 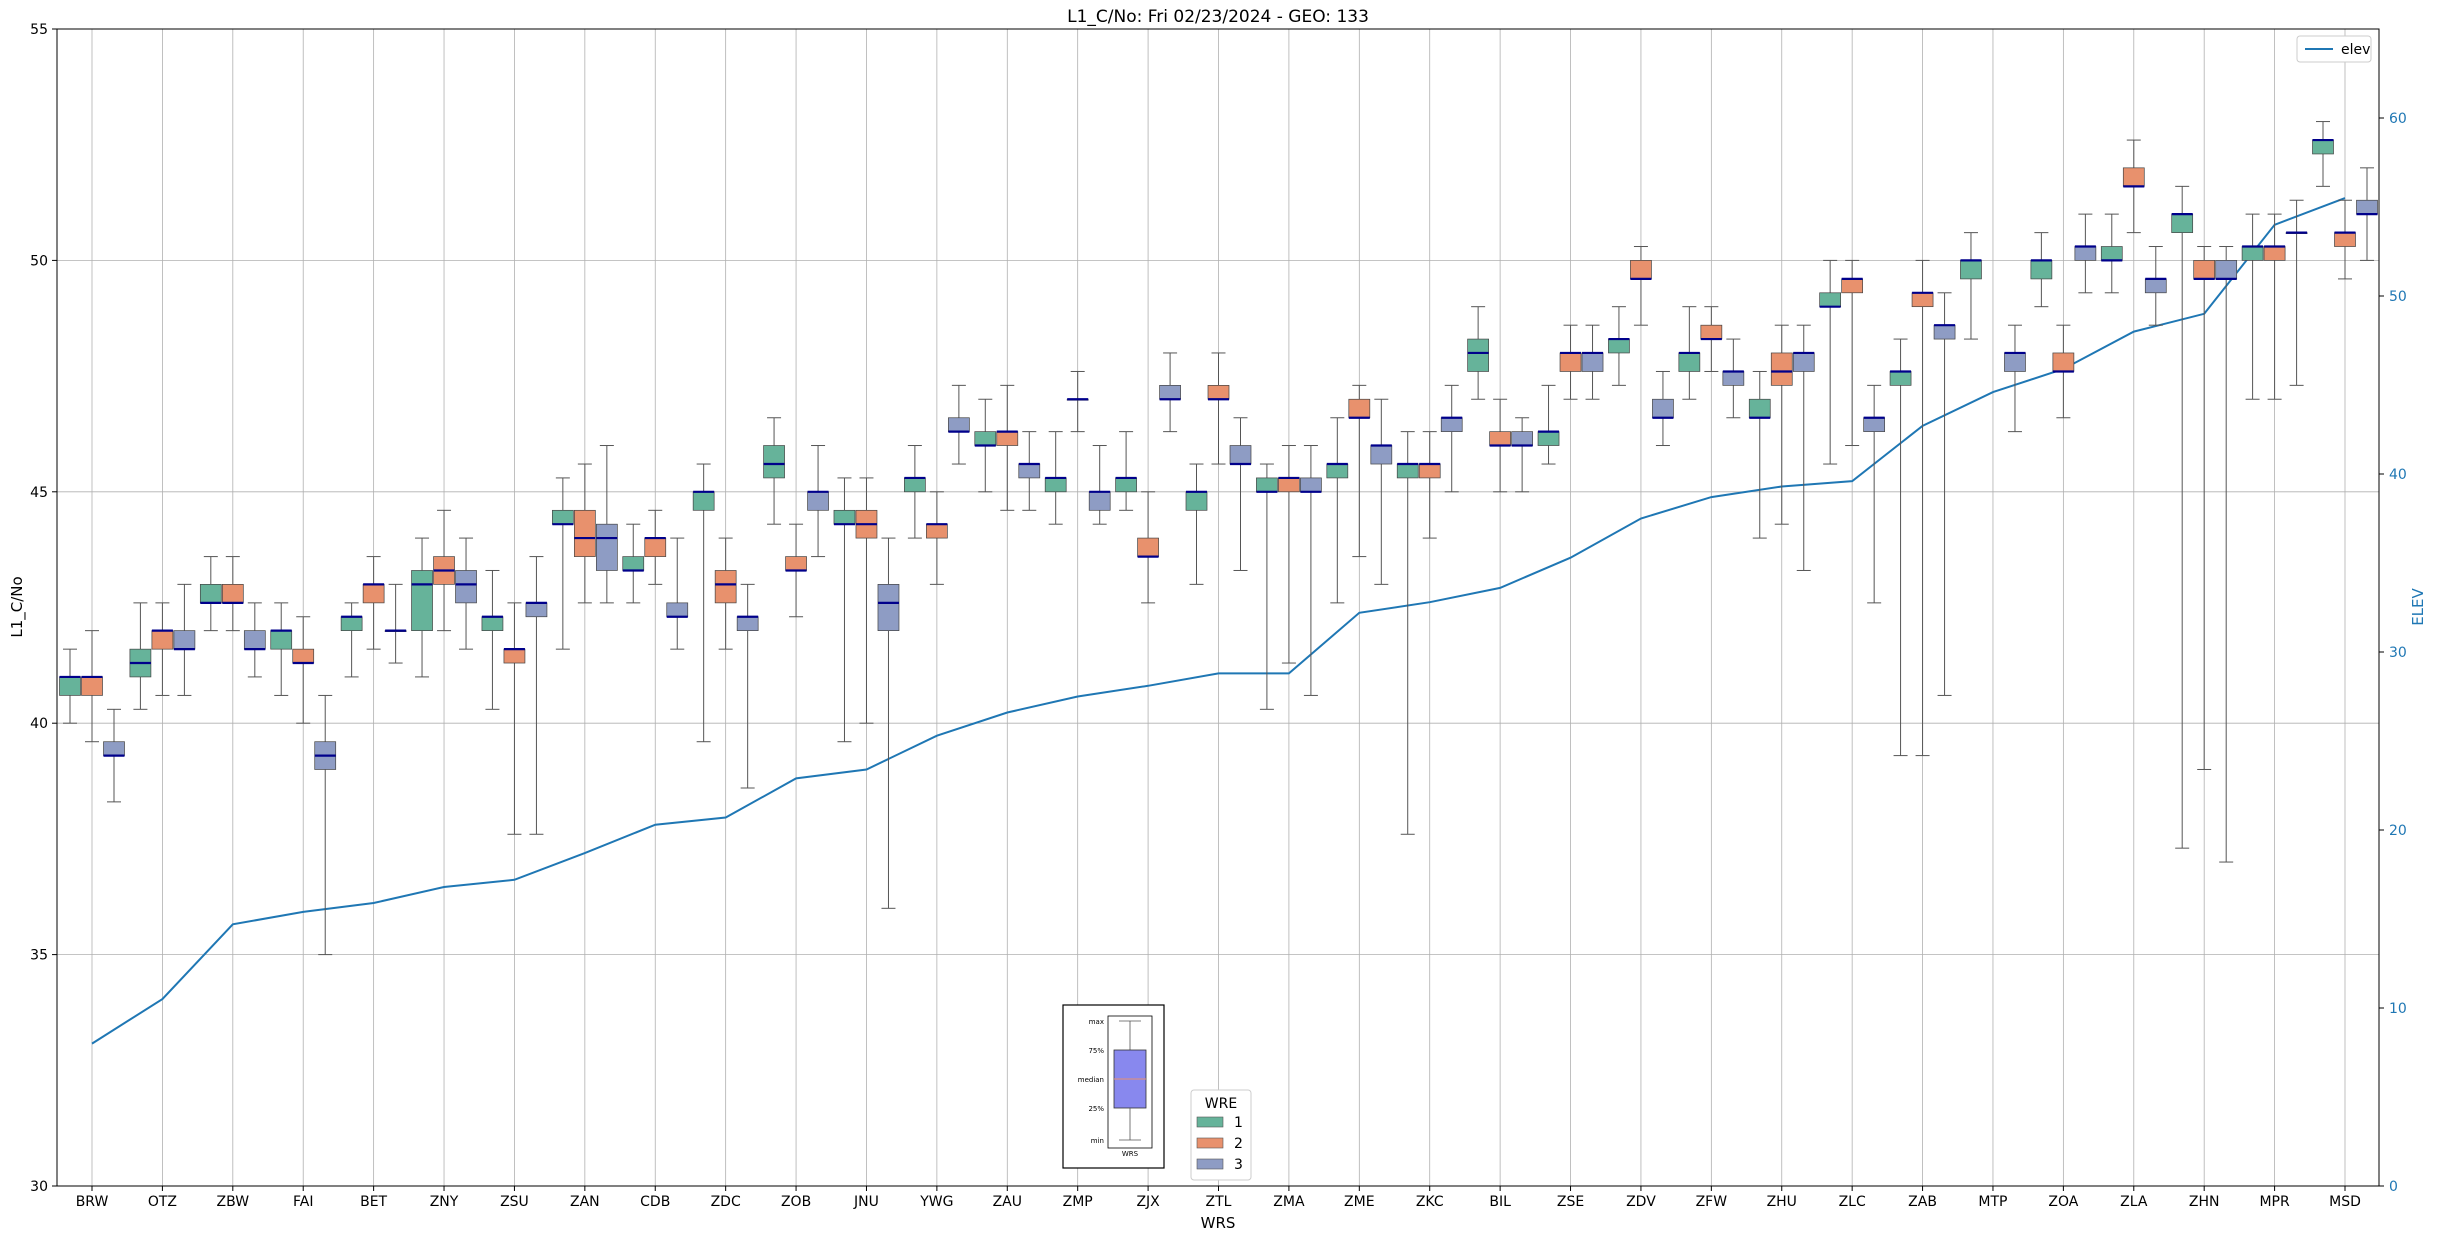 I want to click on box-body-zfw-wre2, so click(x=1711, y=332).